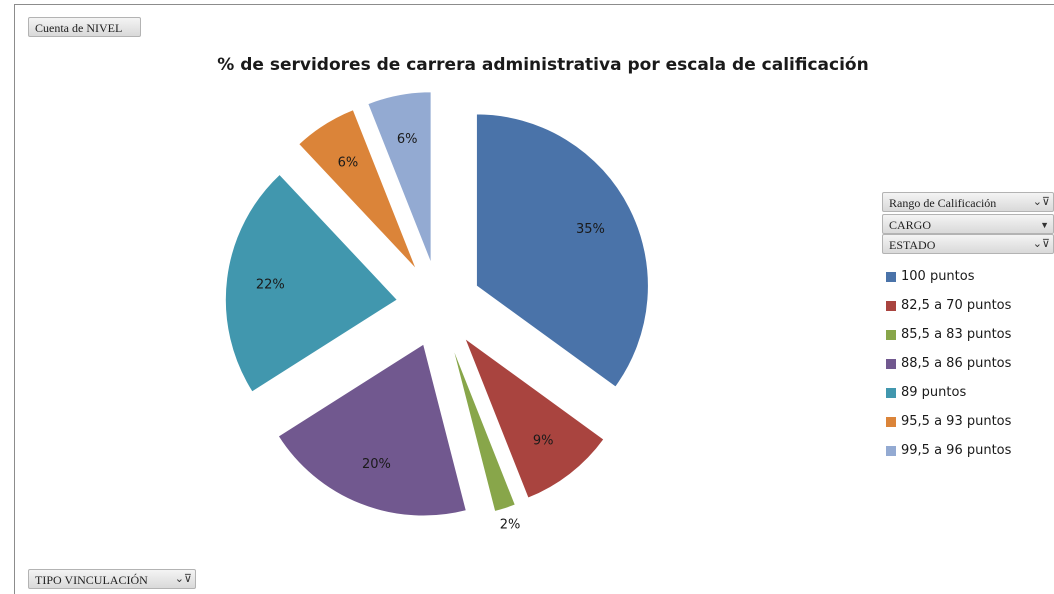  I want to click on values-field-button: Cuenta de NIVEL, so click(84, 27).